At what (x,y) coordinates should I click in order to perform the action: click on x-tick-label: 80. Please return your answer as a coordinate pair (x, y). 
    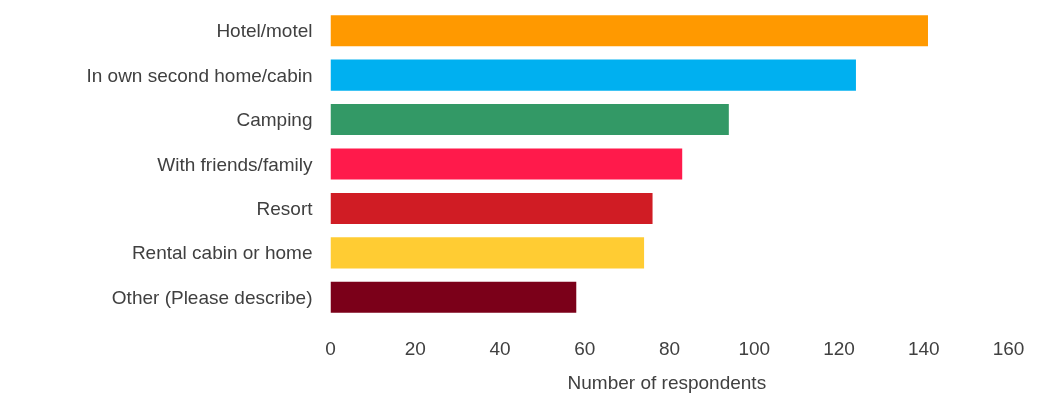
    Looking at the image, I should click on (669, 348).